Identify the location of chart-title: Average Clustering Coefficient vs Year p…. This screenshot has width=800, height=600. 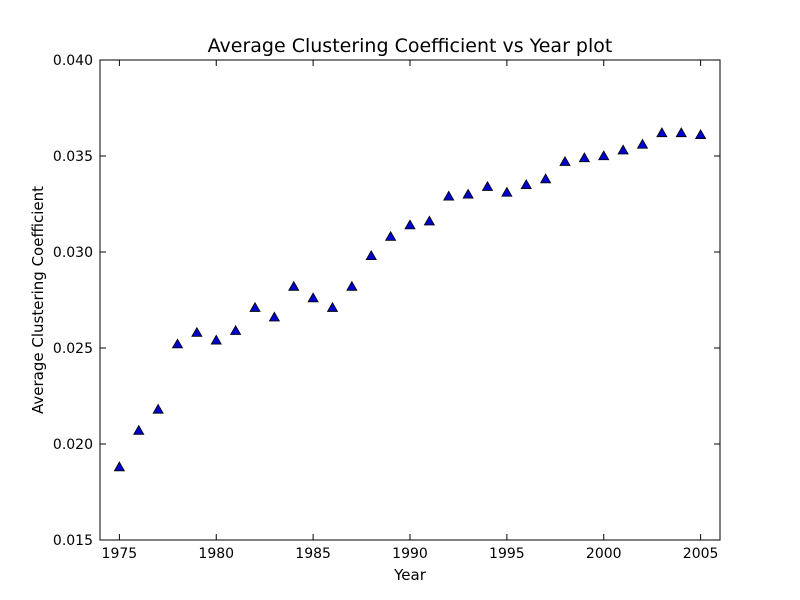
(410, 46).